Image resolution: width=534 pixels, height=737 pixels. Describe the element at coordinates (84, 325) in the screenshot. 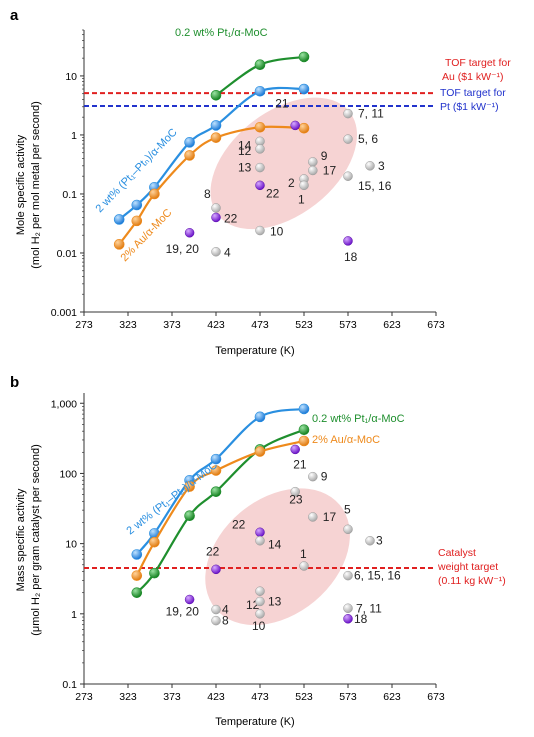

I see `a-x-tick-label: 273` at that location.